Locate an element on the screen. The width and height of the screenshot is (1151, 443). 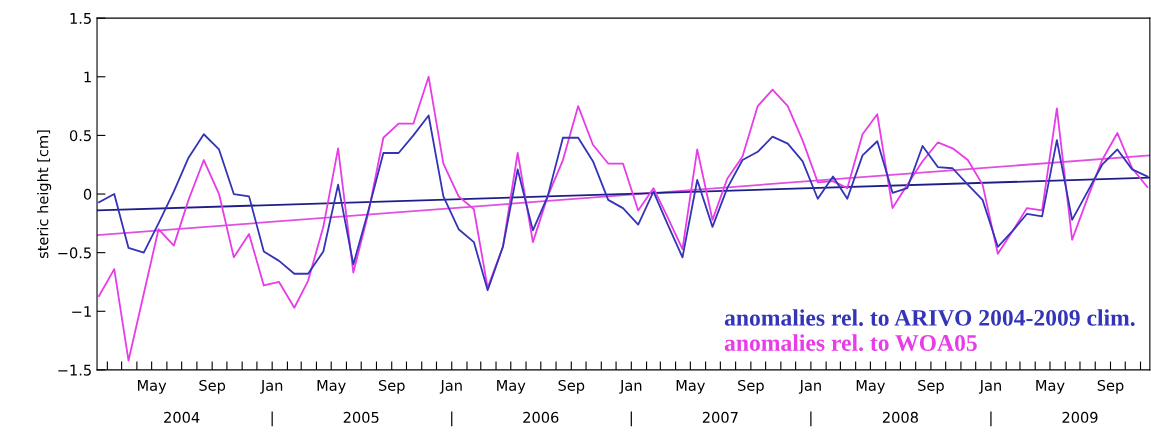
y-tick-label: −1.5 is located at coordinates (74, 370).